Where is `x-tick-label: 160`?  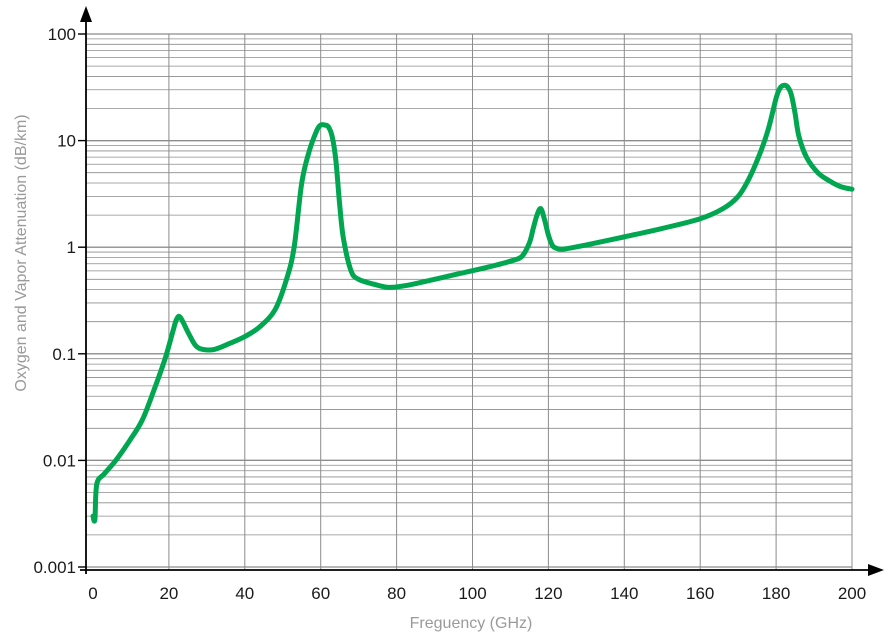
x-tick-label: 160 is located at coordinates (700, 593).